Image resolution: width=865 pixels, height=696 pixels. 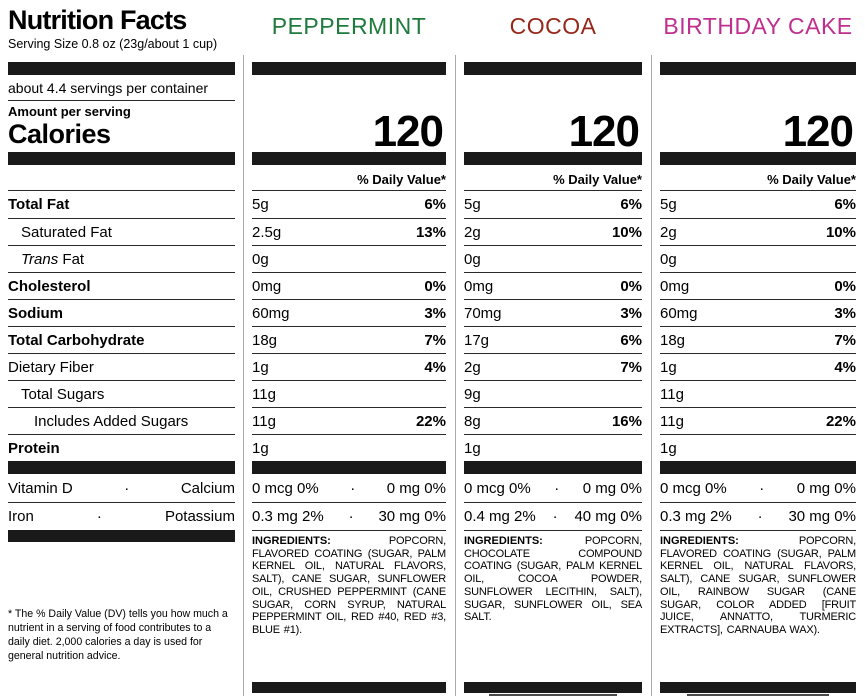 I want to click on amount: 2g, so click(x=472, y=232).